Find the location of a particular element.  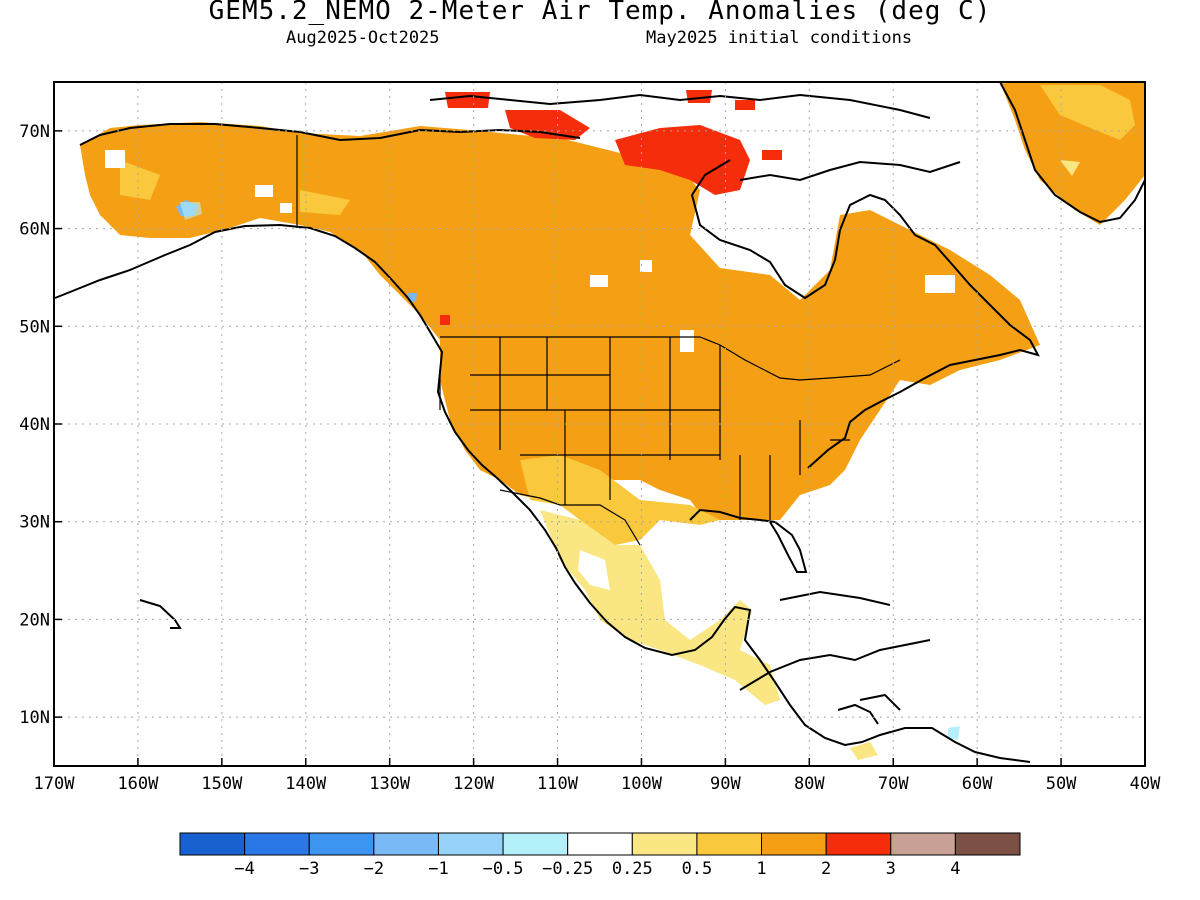

lon-label: 140W is located at coordinates (306, 784).